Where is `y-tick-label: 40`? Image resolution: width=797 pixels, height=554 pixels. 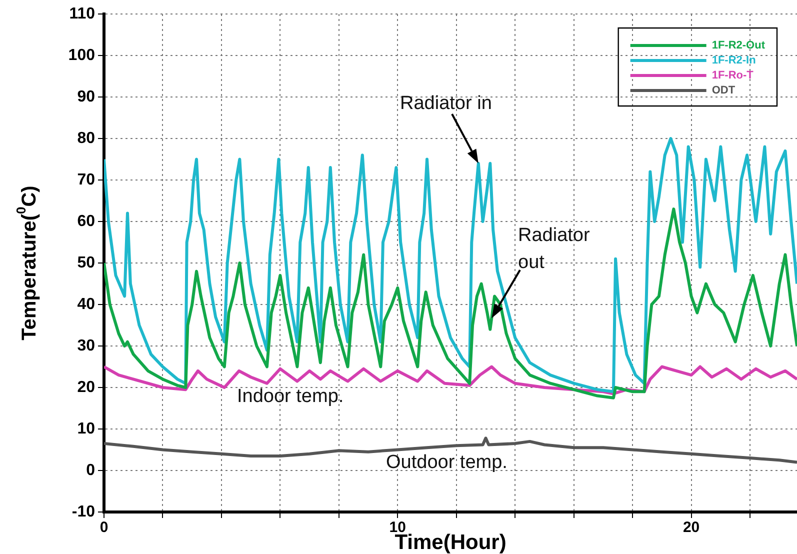 y-tick-label: 40 is located at coordinates (86, 304).